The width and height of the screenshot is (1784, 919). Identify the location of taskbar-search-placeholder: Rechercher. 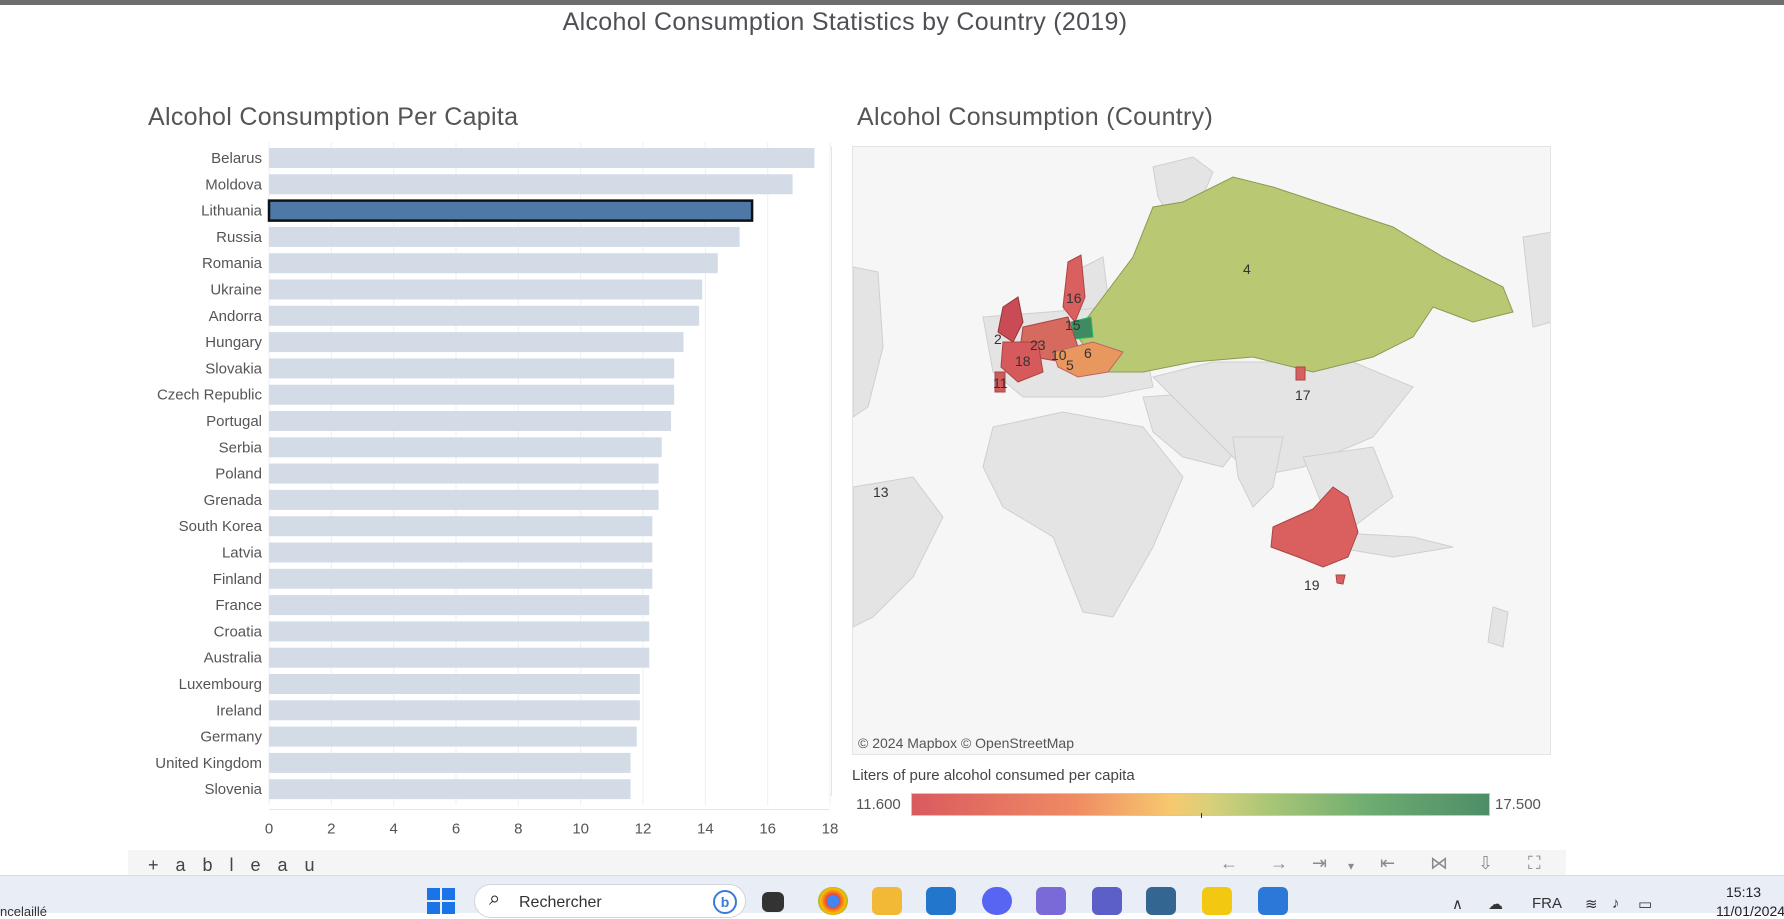
(560, 902).